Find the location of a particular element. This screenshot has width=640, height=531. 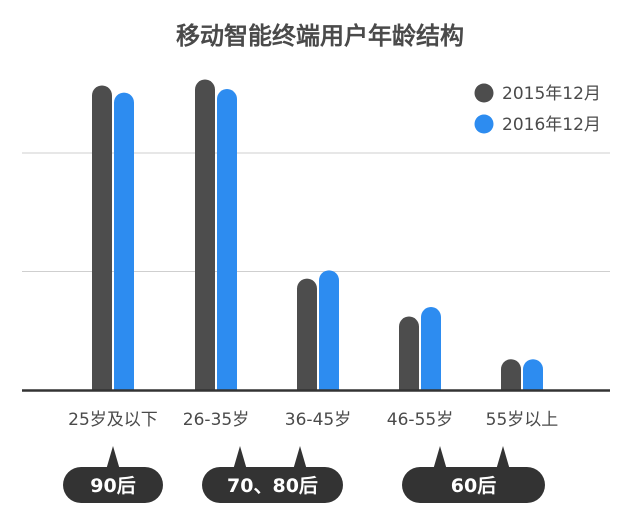

x-tick-label: 26-35岁 is located at coordinates (216, 420).